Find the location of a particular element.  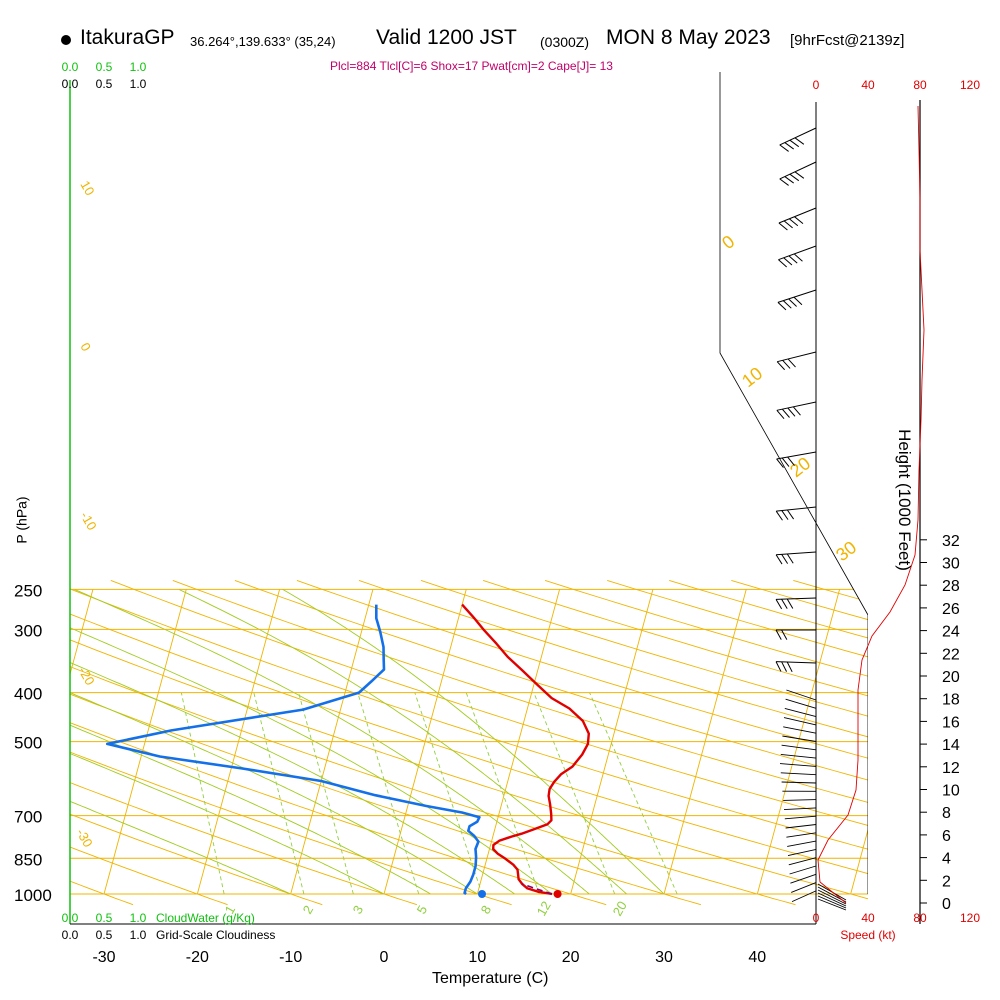

height-tick-label: 24 is located at coordinates (951, 632).